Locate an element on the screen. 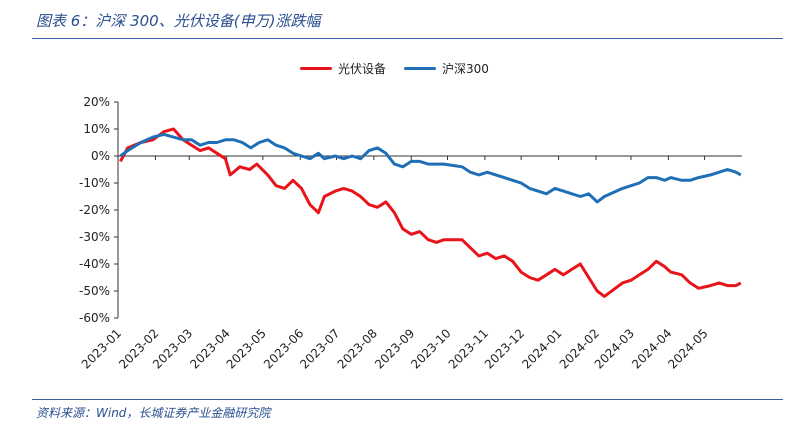  title-rule is located at coordinates (407, 38).